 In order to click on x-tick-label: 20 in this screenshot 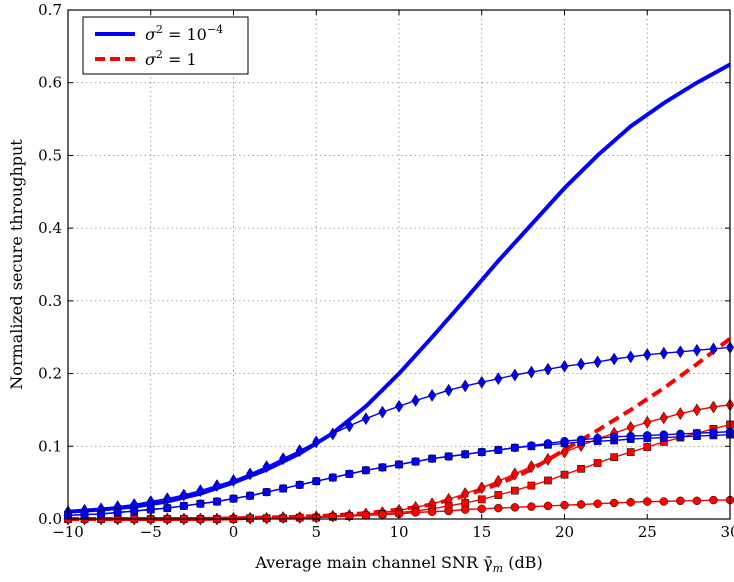, I will do `click(564, 532)`.